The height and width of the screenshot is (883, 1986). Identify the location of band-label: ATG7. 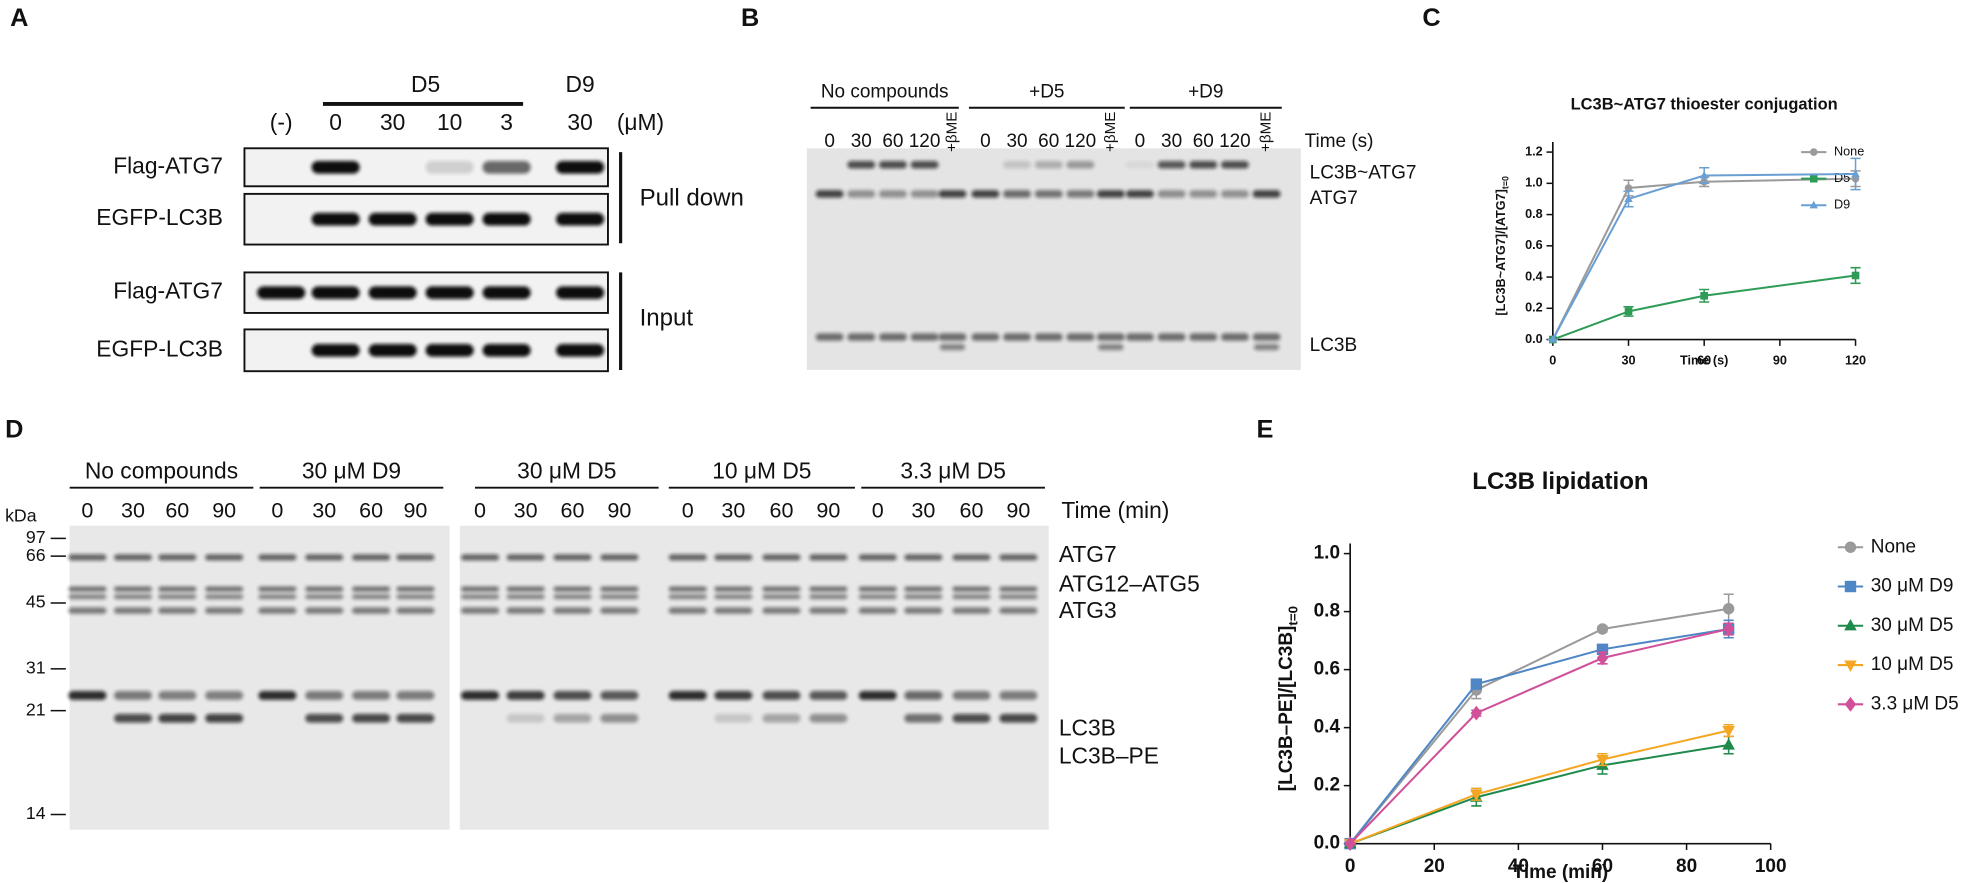
(1088, 554).